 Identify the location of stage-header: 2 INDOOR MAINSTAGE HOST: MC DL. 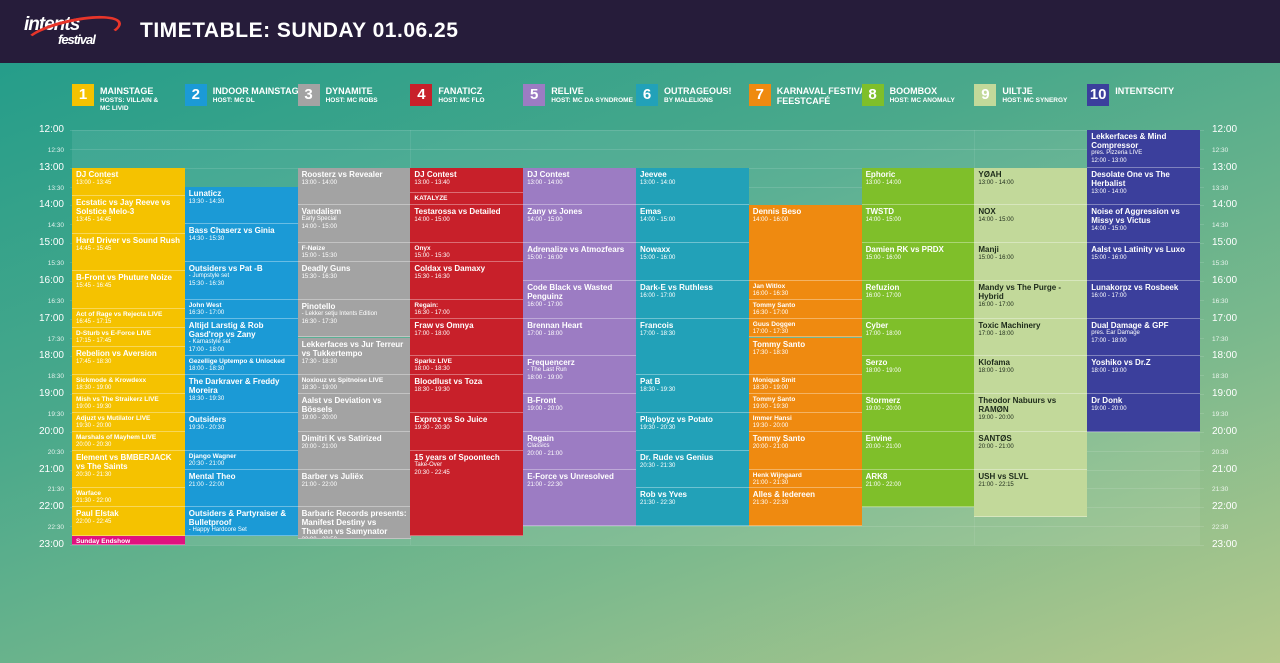
(244, 103).